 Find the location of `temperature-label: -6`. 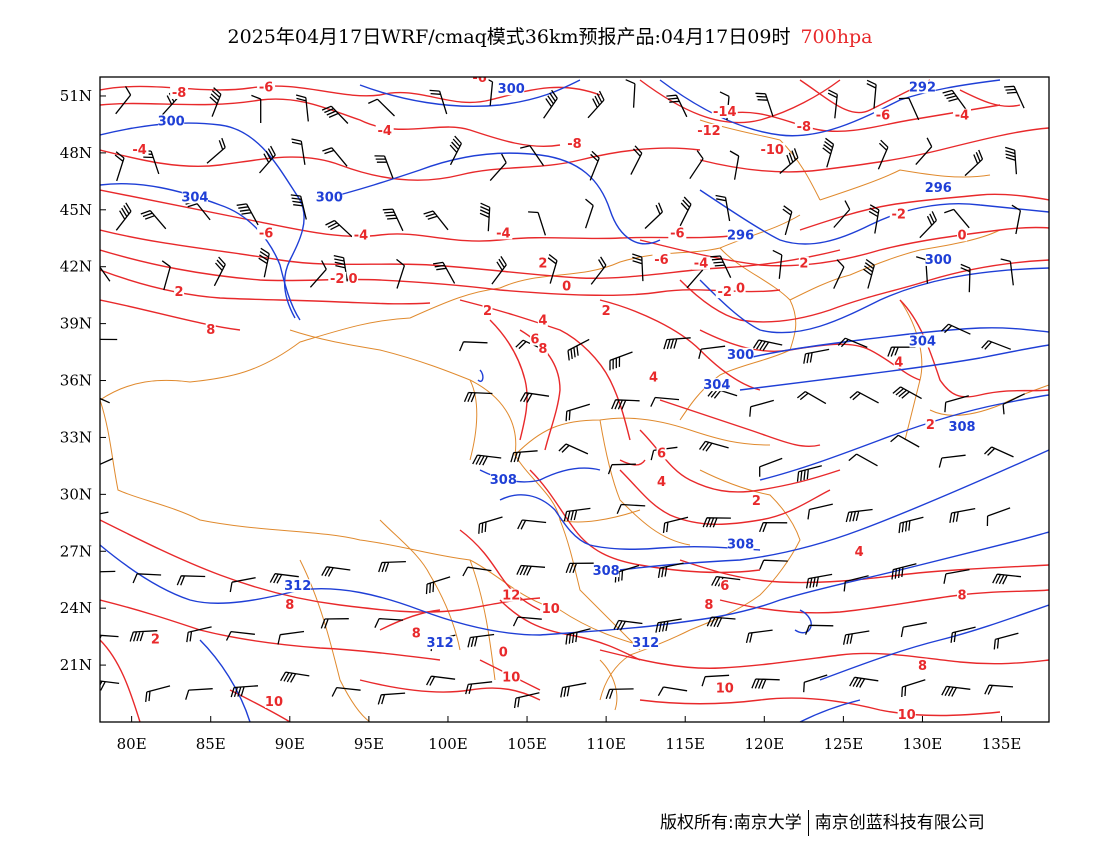

temperature-label: -6 is located at coordinates (677, 233).